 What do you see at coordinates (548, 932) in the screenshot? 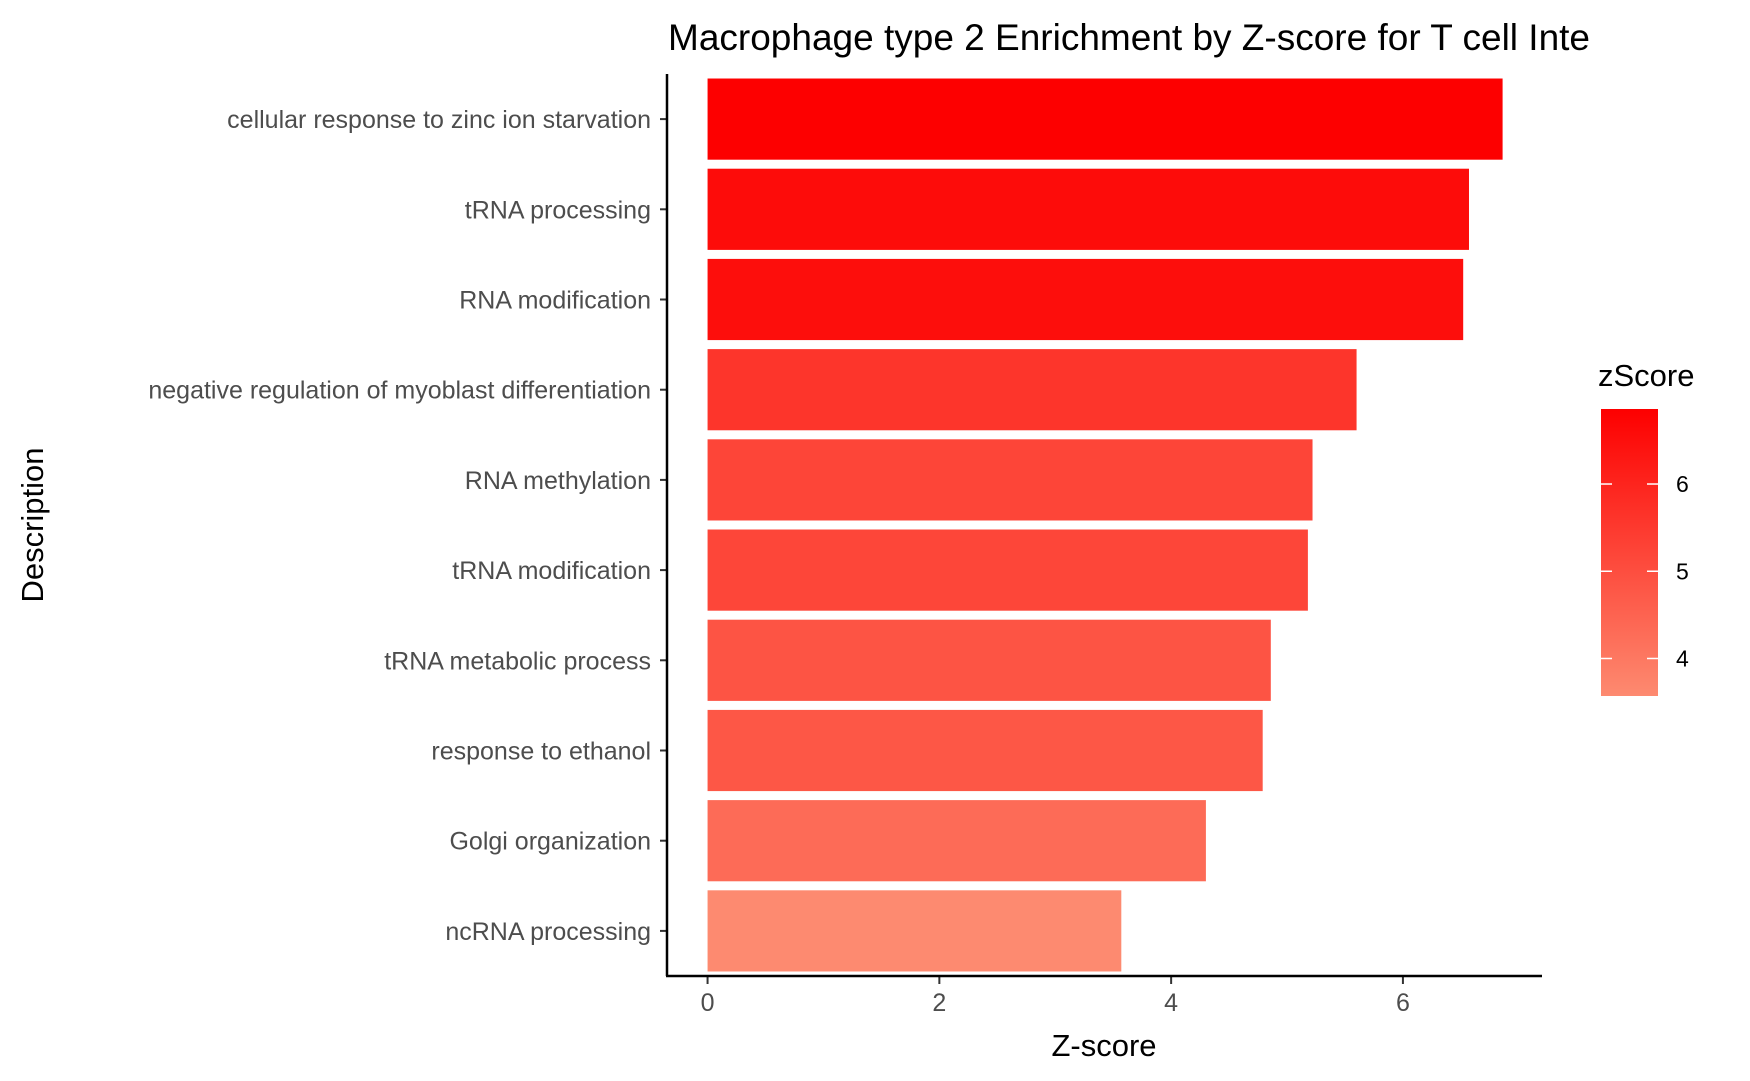
I see `y-tick-label: ncRNA processing` at bounding box center [548, 932].